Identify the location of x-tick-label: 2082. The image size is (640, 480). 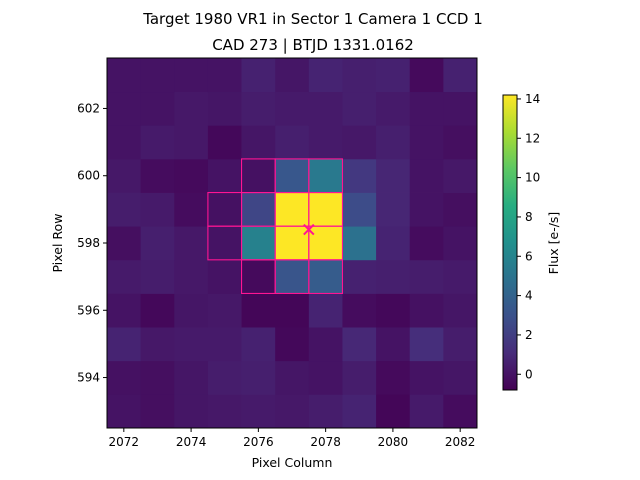
(460, 442).